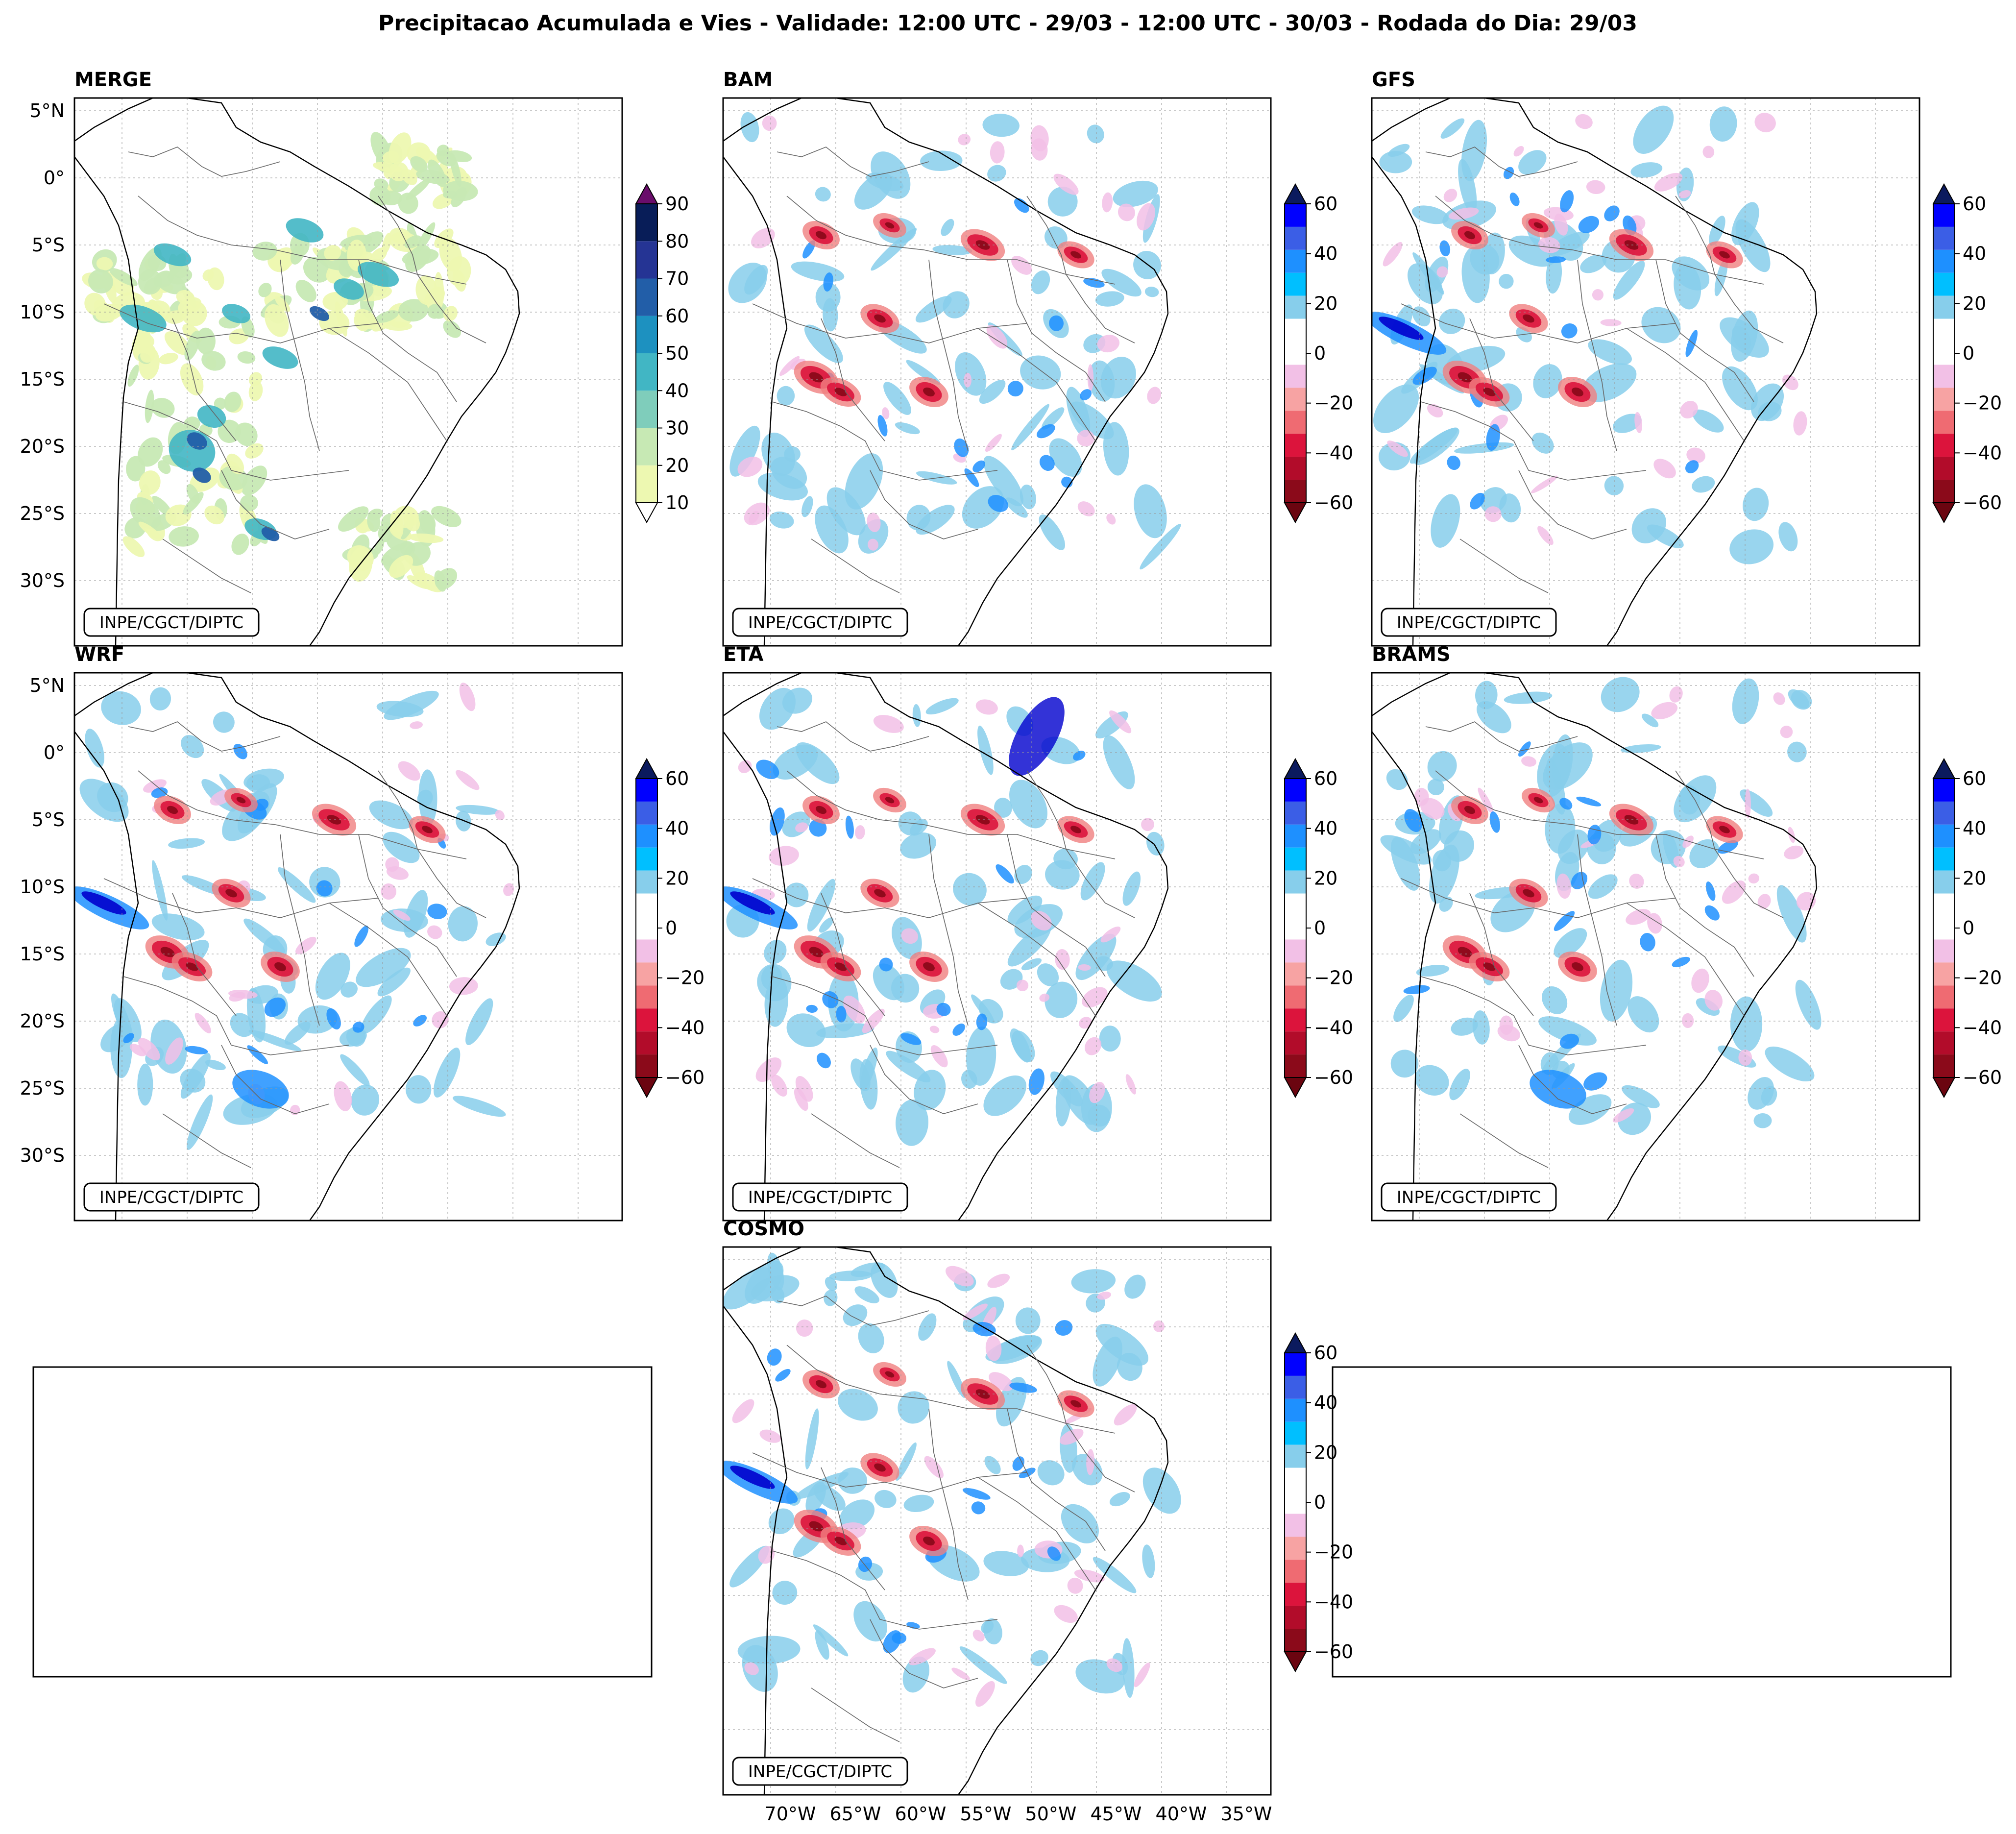 This screenshot has height=1834, width=2016. Describe the element at coordinates (1982, 1027) in the screenshot. I see `colorbar-tick-label: −40` at that location.